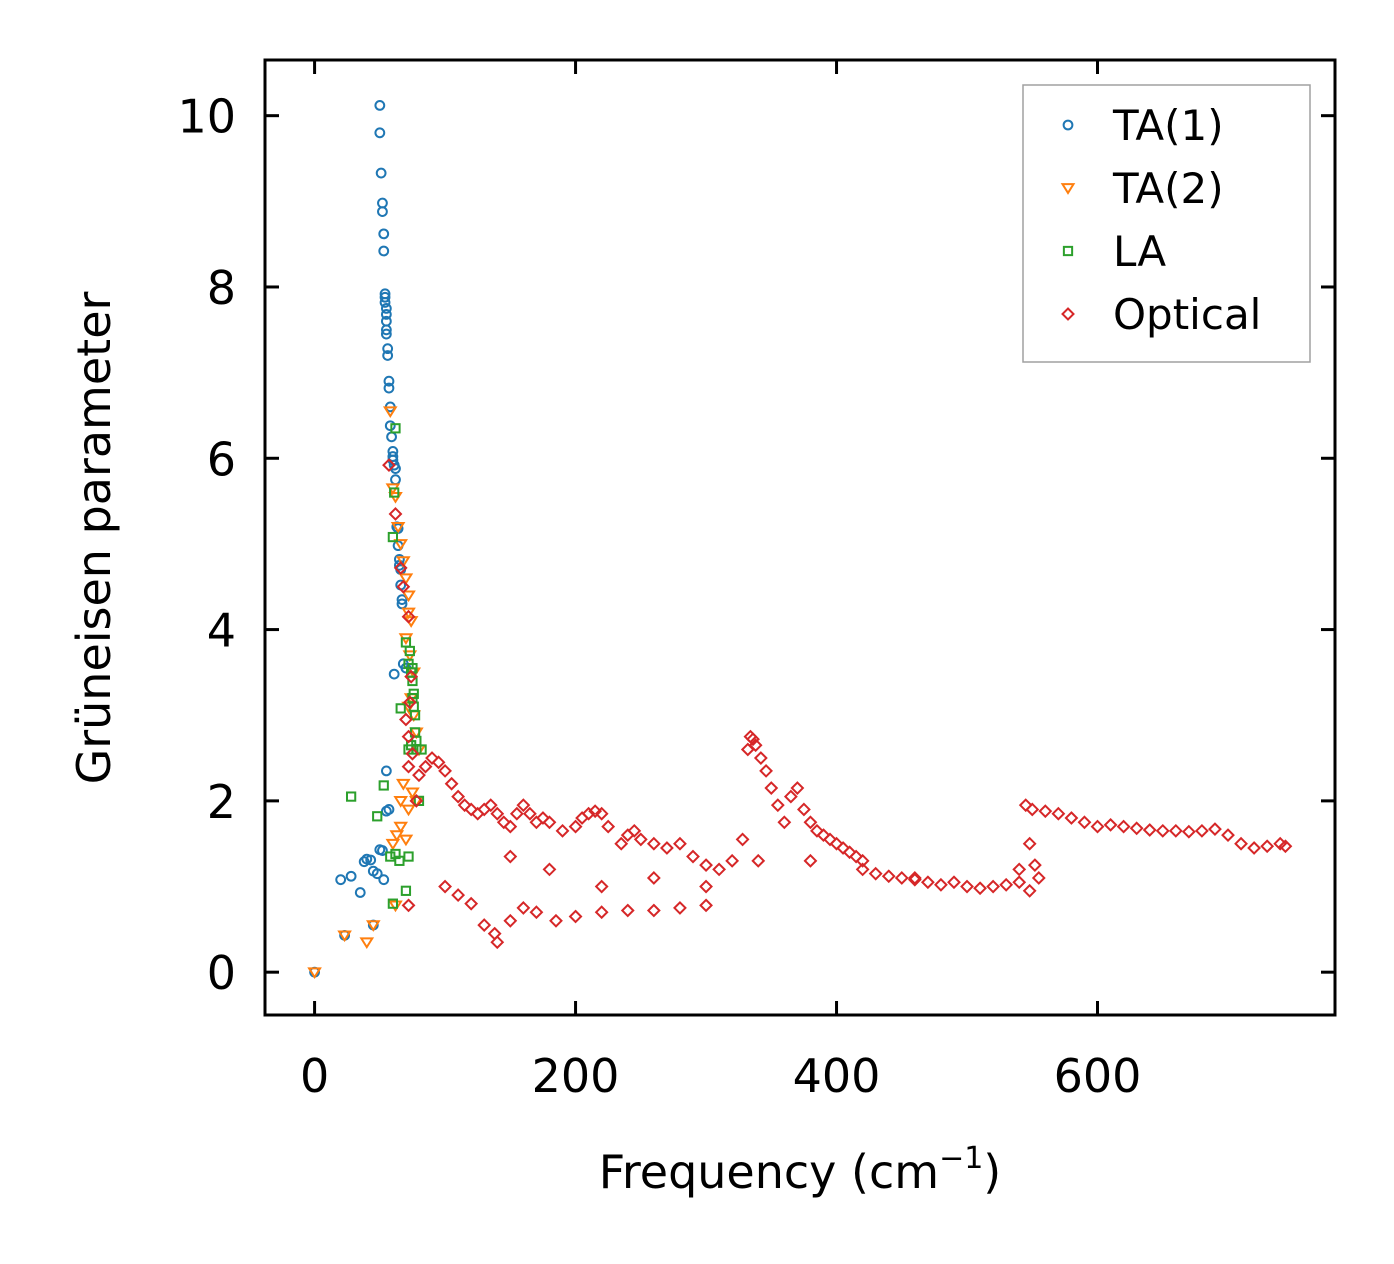  Describe the element at coordinates (1098, 1076) in the screenshot. I see `x-tick-label: 600` at that location.